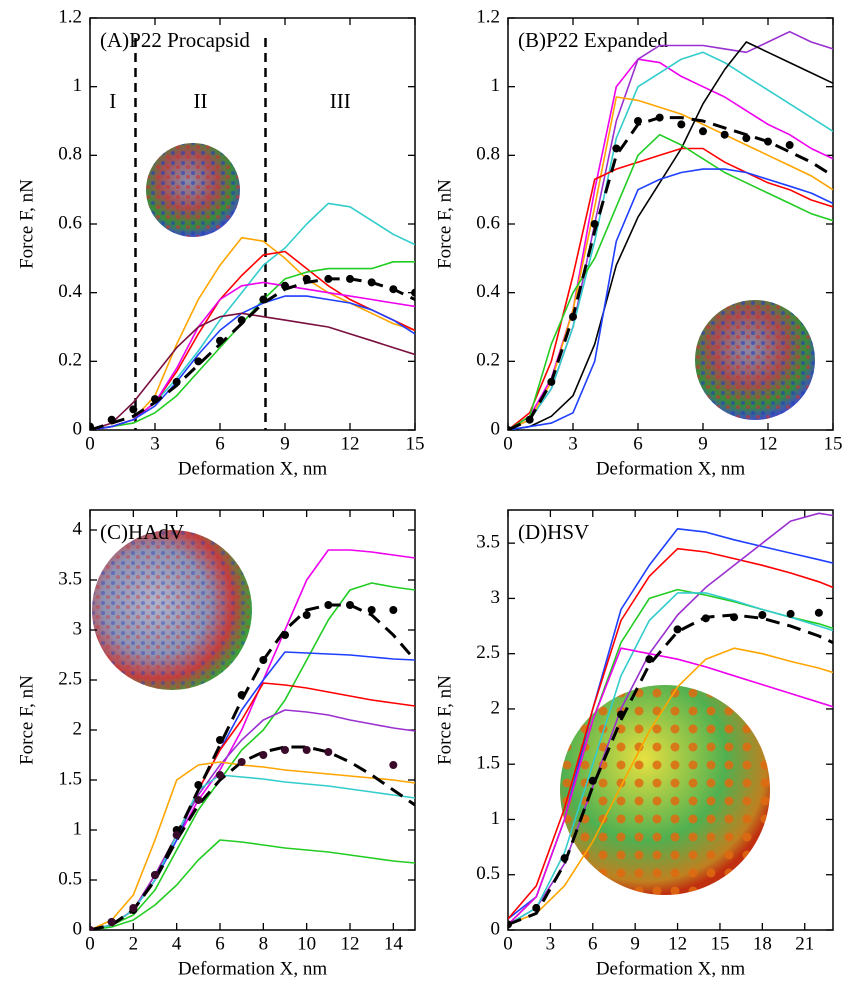 The height and width of the screenshot is (992, 850). What do you see at coordinates (142, 532) in the screenshot?
I see `panel-title: (C)HAdV` at bounding box center [142, 532].